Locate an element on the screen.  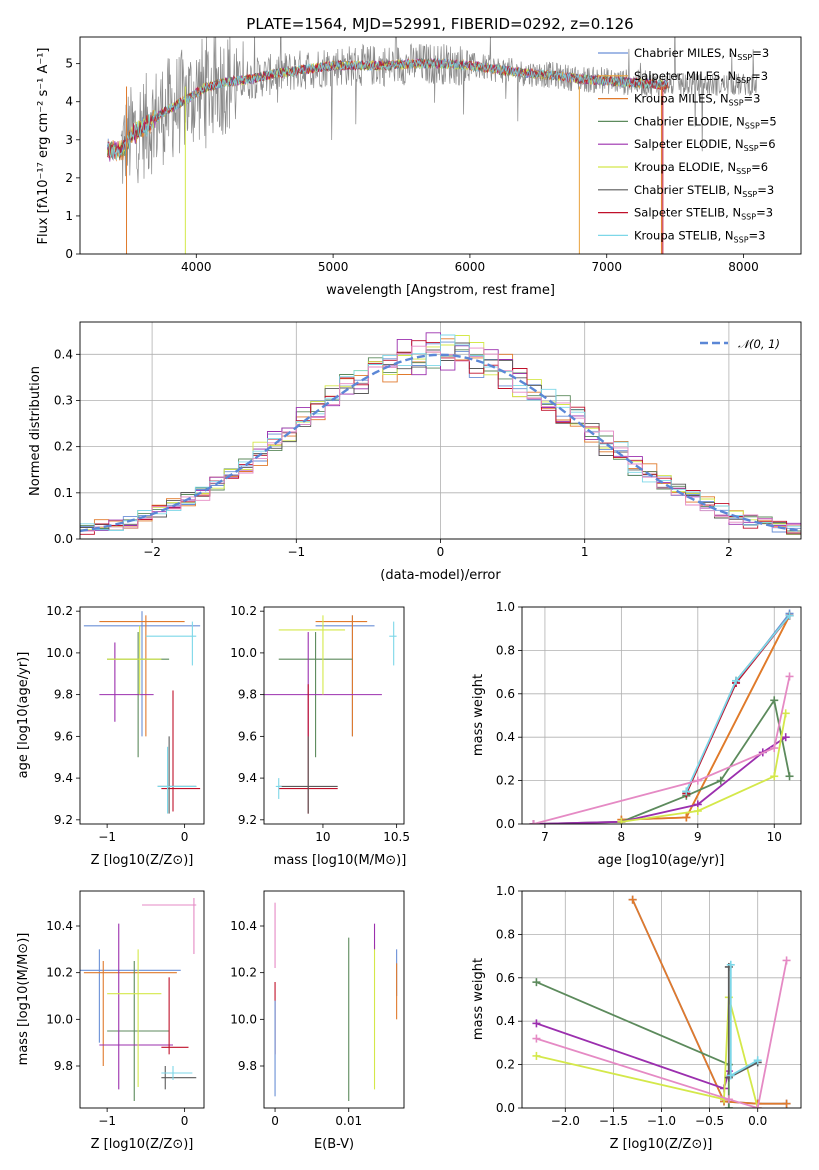
x-tick-label: 4000 is located at coordinates (196, 267).